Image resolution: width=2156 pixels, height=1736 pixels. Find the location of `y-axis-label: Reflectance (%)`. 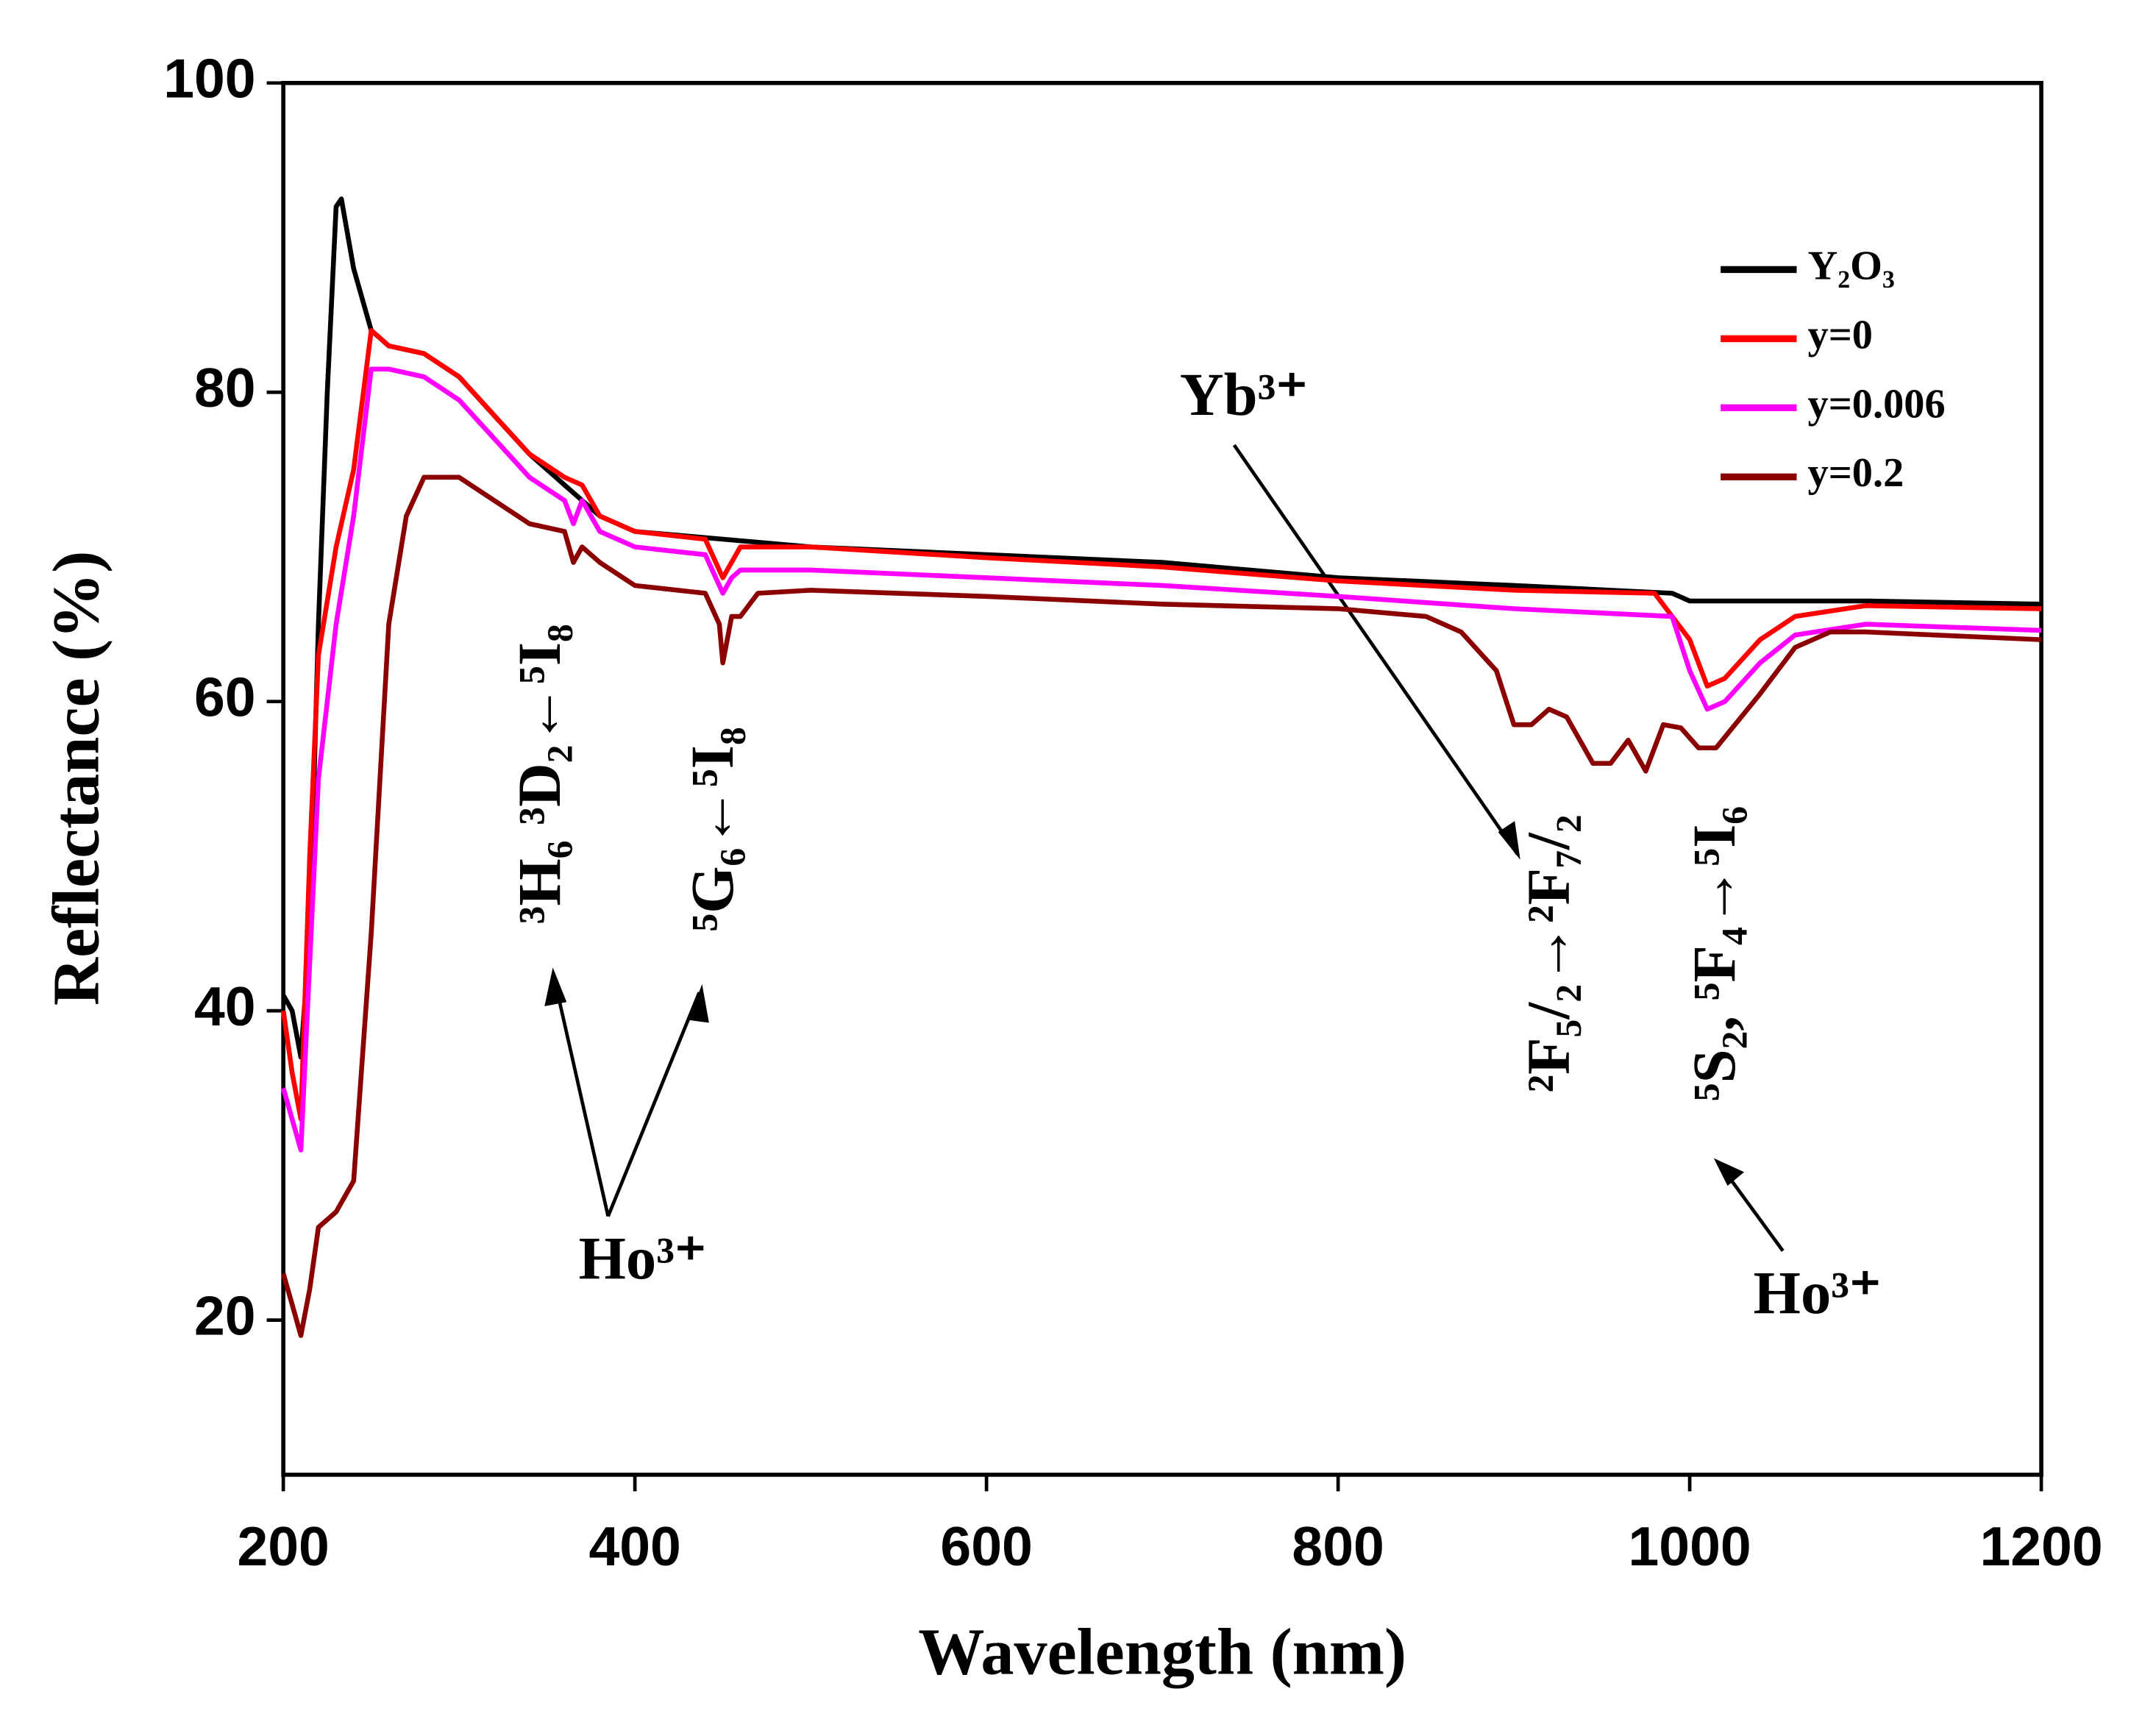

y-axis-label: Reflectance (%) is located at coordinates (76, 778).